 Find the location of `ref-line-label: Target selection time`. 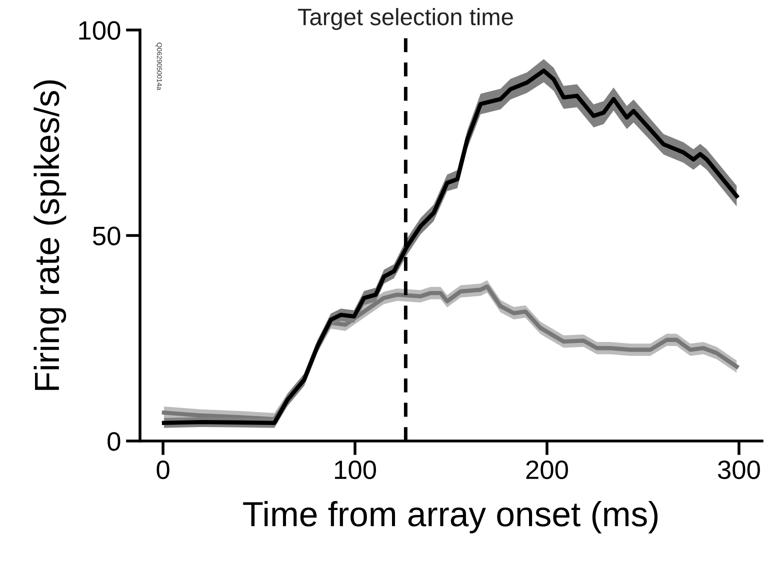

ref-line-label: Target selection time is located at coordinates (405, 19).